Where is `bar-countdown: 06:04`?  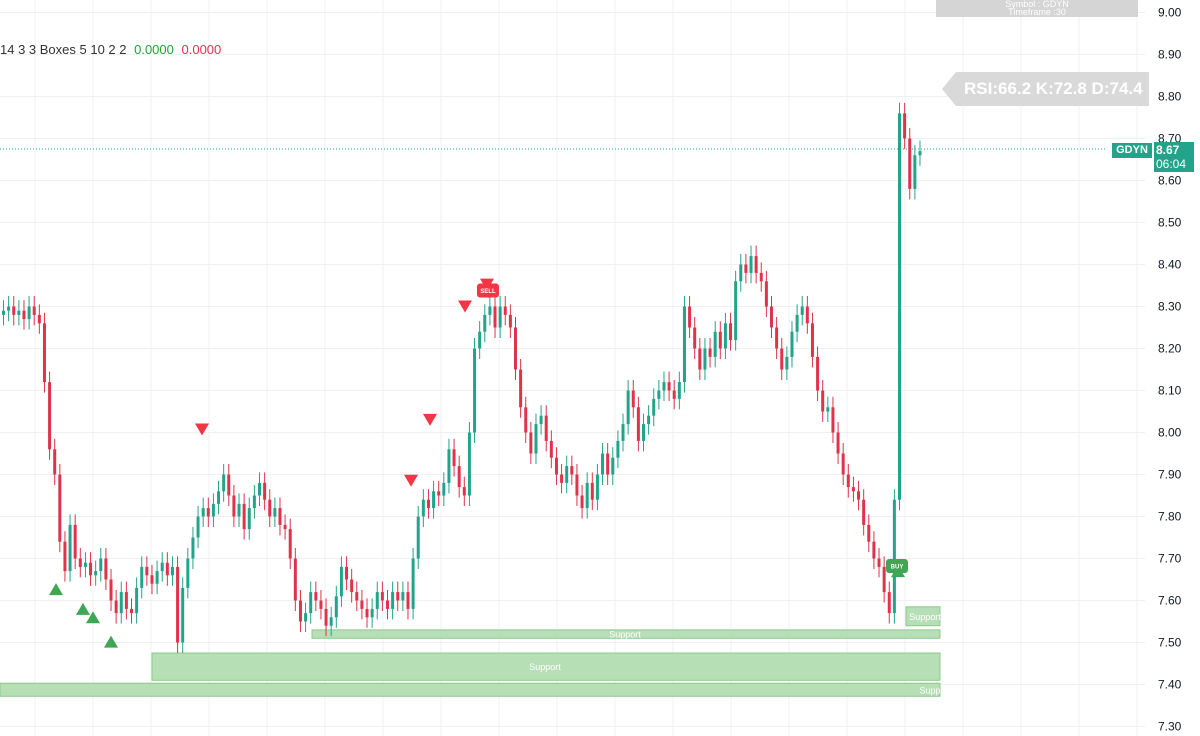 bar-countdown: 06:04 is located at coordinates (1171, 164).